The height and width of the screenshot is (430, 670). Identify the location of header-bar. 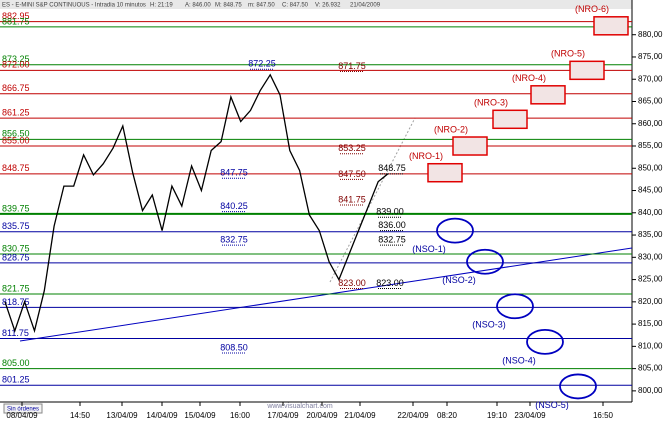
(316, 4).